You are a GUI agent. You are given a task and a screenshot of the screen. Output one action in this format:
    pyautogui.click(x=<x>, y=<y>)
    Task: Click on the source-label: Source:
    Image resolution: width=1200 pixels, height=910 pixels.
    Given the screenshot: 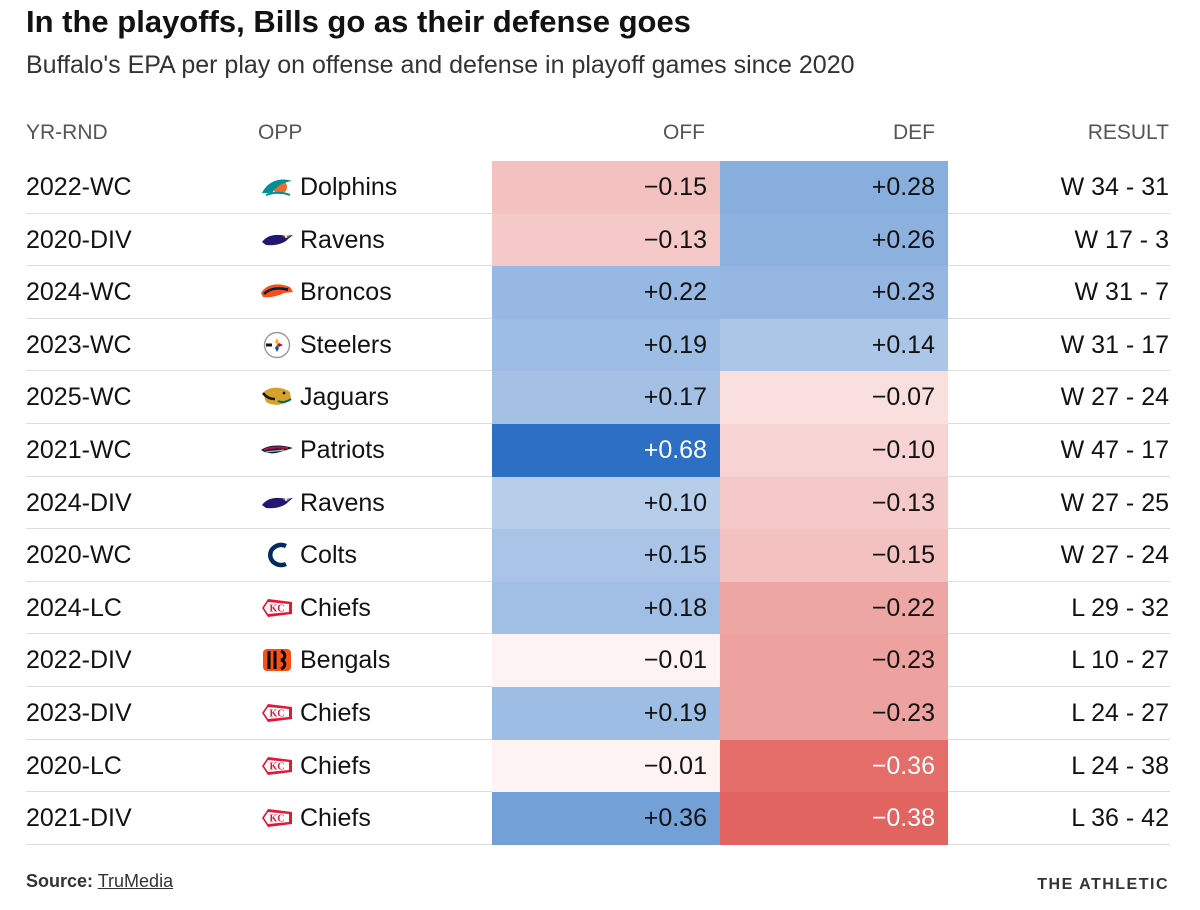 What is the action you would take?
    pyautogui.click(x=60, y=881)
    